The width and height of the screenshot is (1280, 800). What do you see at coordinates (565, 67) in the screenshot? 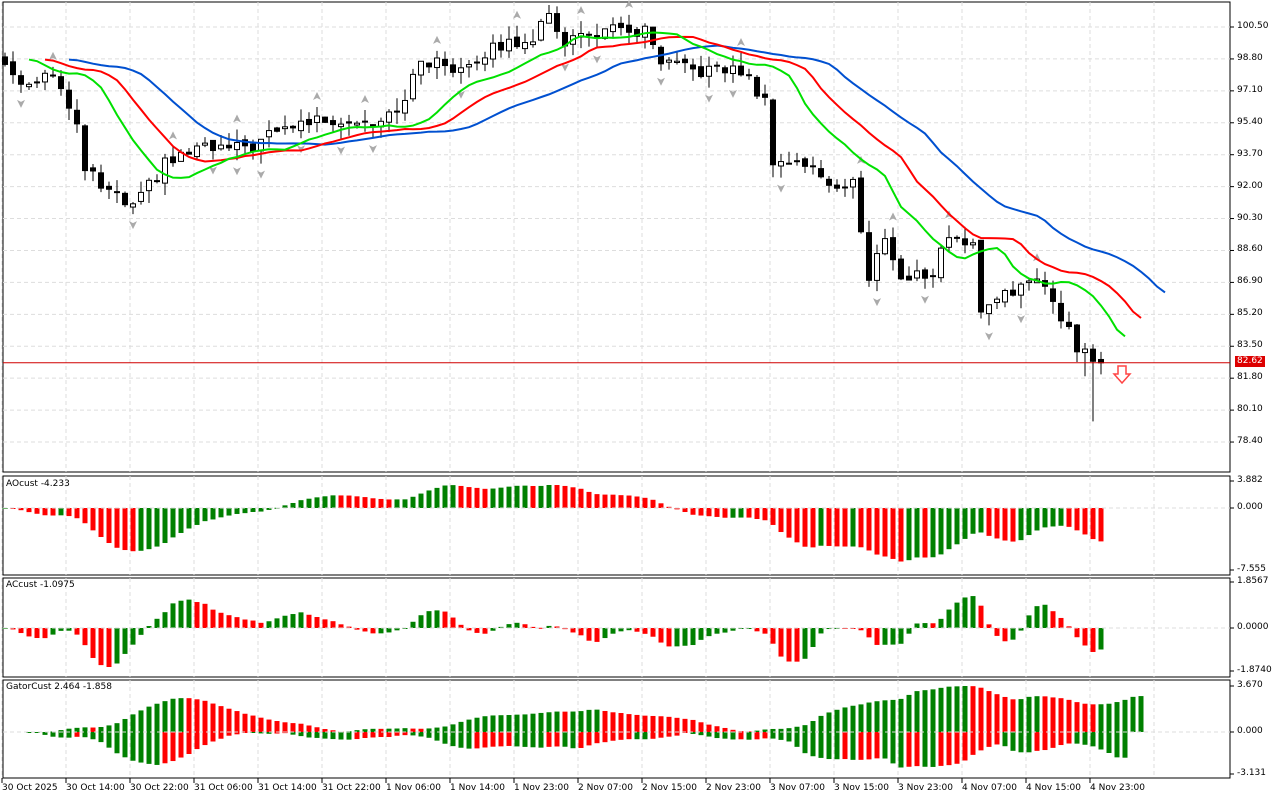
I see `fractal-down-icon` at bounding box center [565, 67].